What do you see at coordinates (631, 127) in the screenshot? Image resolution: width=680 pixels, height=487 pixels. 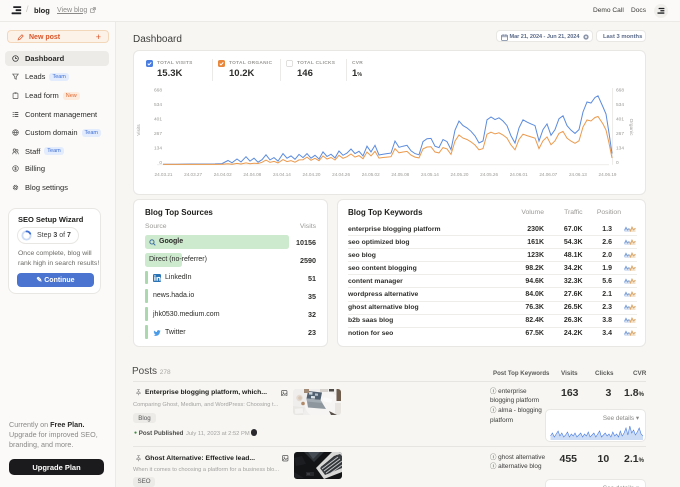 I see `svg-text: Organic` at bounding box center [631, 127].